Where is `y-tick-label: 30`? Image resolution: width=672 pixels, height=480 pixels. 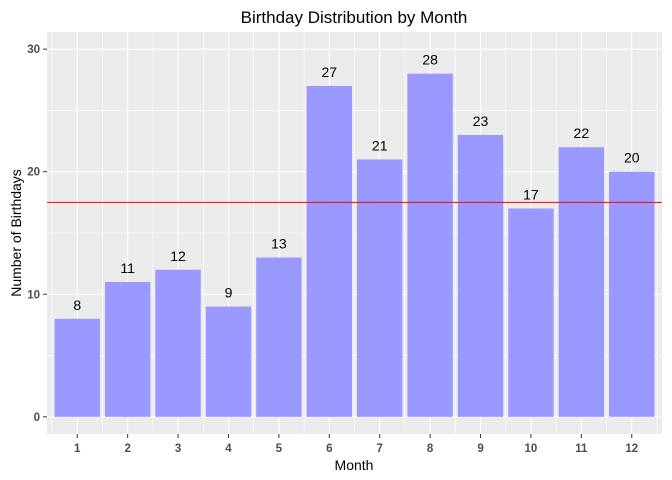
y-tick-label: 30 is located at coordinates (33, 50).